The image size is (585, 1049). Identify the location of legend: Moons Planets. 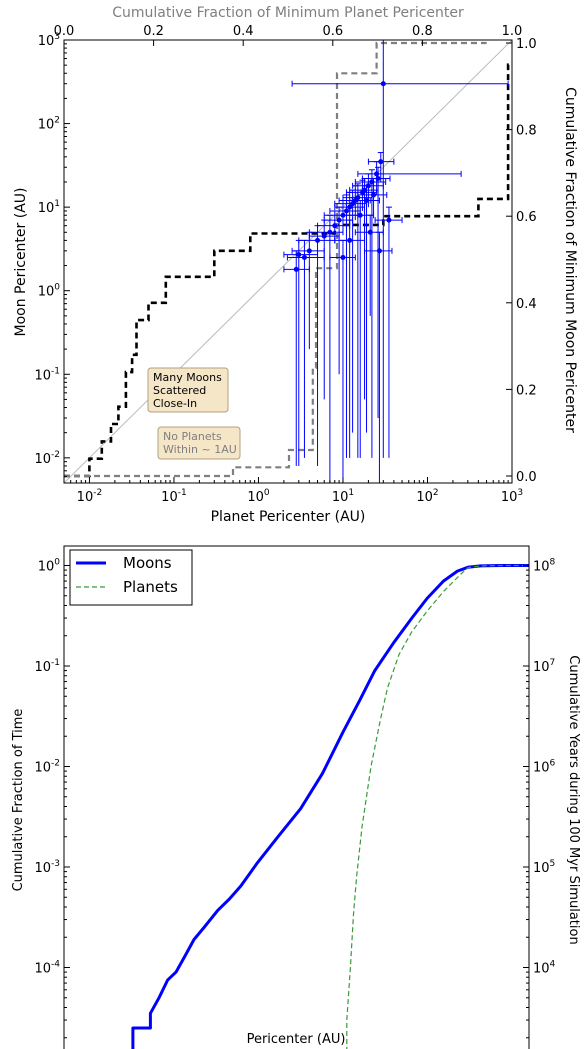
(131, 577).